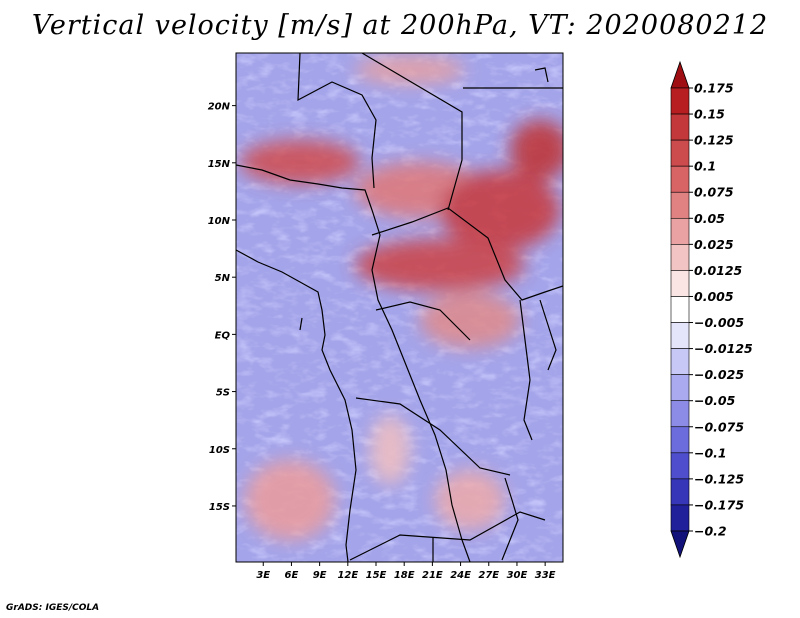 The width and height of the screenshot is (800, 618). What do you see at coordinates (719, 374) in the screenshot?
I see `colorbar-label: −0.025` at bounding box center [719, 374].